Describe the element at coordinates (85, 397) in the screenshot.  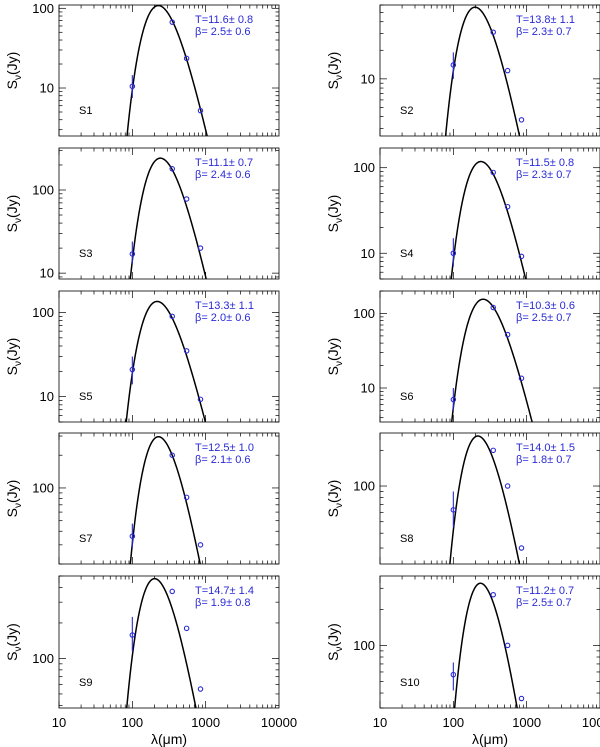
I see `source-name: S5` at that location.